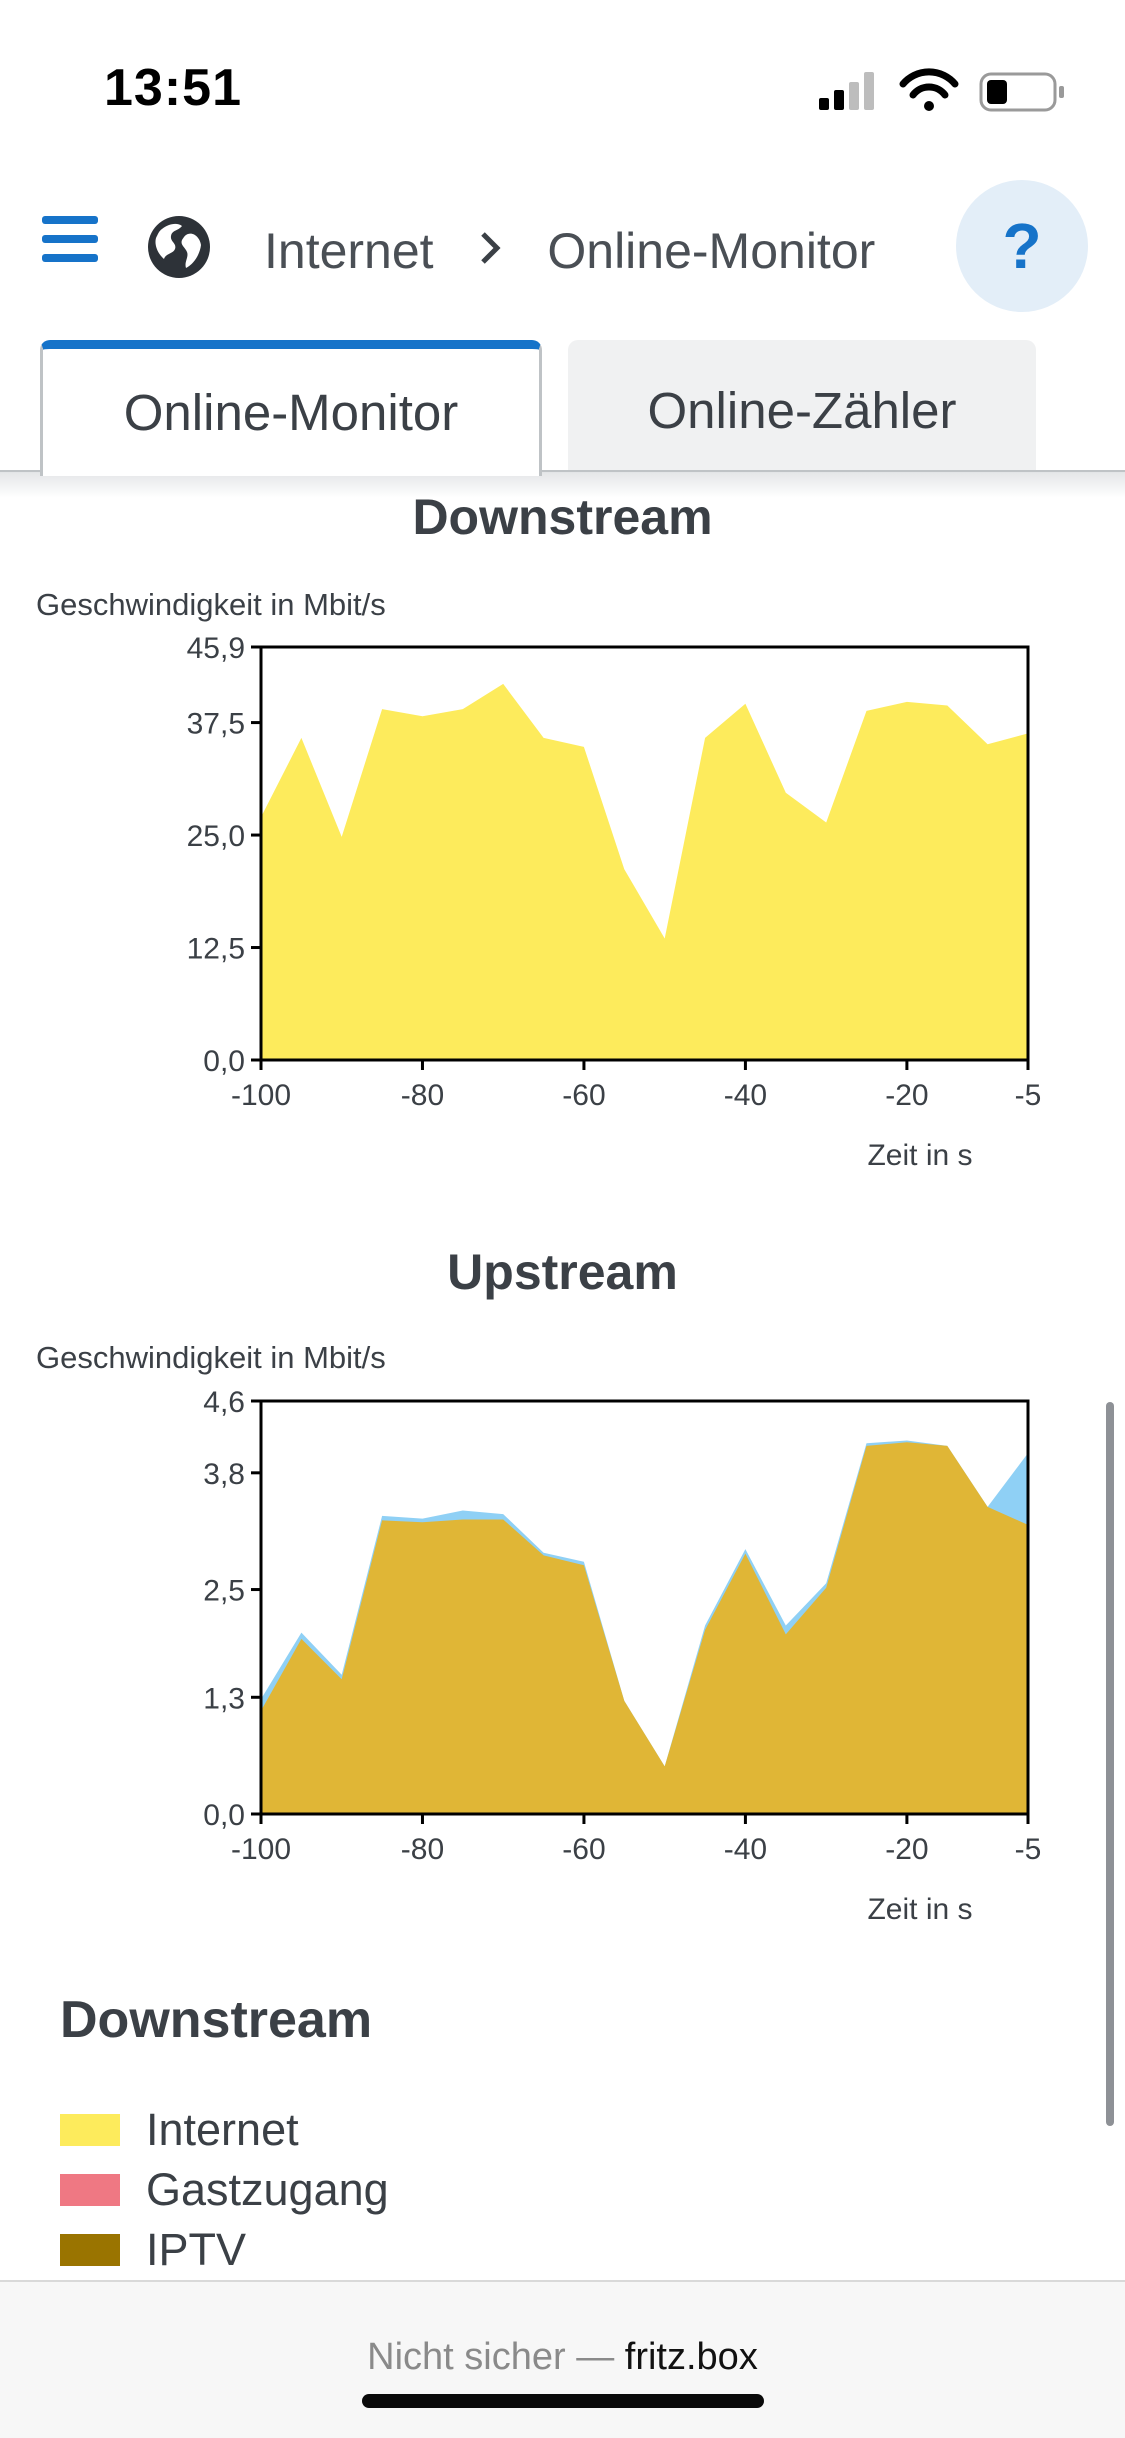 This screenshot has width=1125, height=2438. I want to click on legend-item-internet: Internet, so click(179, 2130).